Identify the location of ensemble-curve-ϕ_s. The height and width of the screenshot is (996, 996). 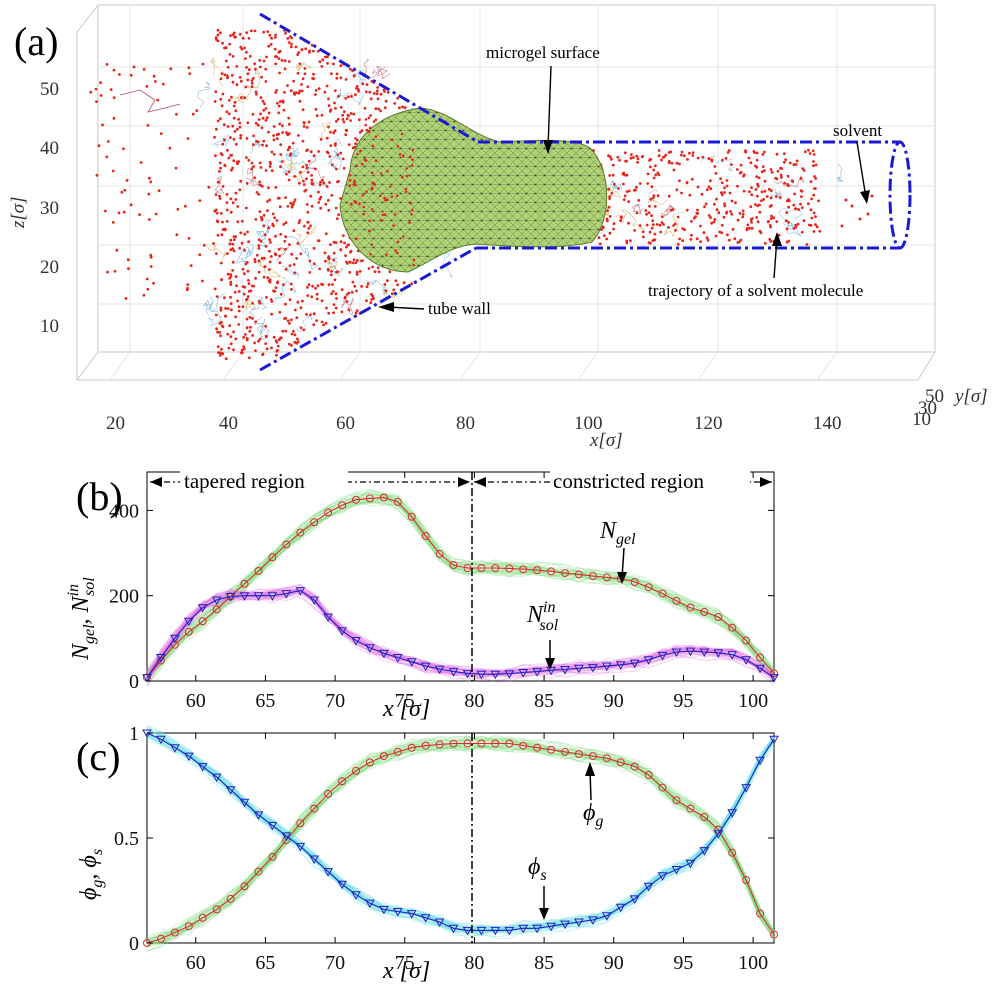
(460, 836).